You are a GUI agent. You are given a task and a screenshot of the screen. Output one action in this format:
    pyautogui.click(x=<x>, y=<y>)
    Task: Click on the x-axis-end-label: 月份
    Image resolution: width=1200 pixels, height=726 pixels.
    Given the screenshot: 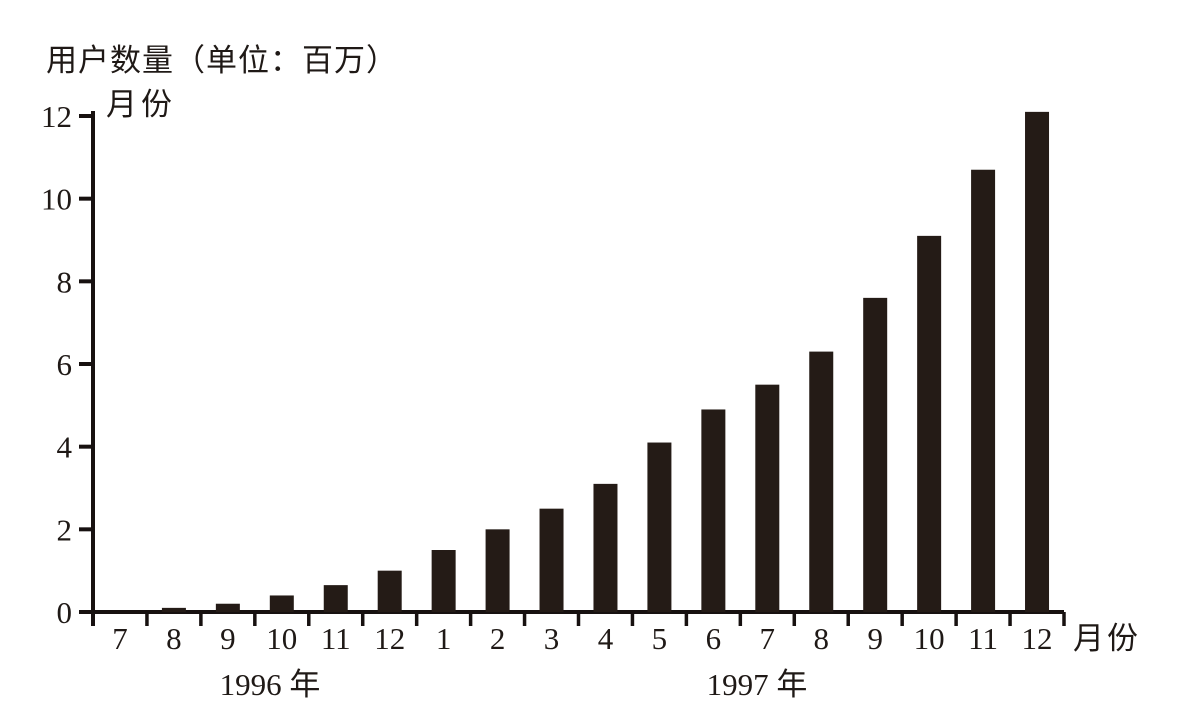 What is the action you would take?
    pyautogui.click(x=1107, y=638)
    